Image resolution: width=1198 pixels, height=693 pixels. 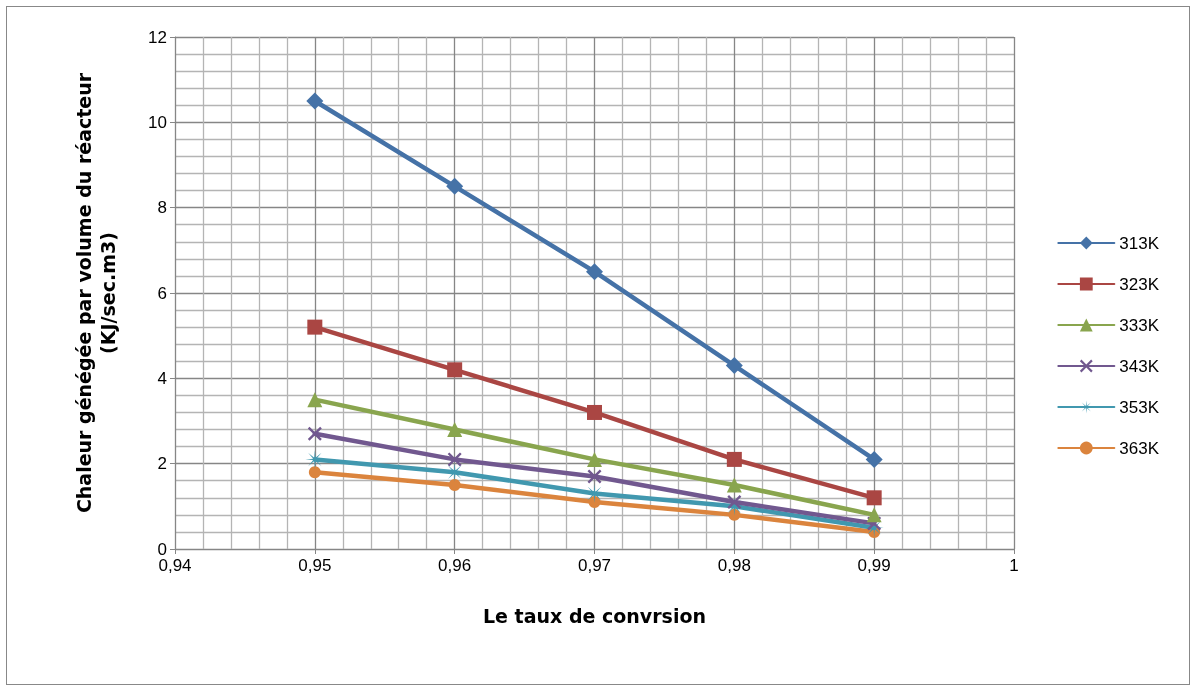 I want to click on x-tick-label: 0,94, so click(x=175, y=565).